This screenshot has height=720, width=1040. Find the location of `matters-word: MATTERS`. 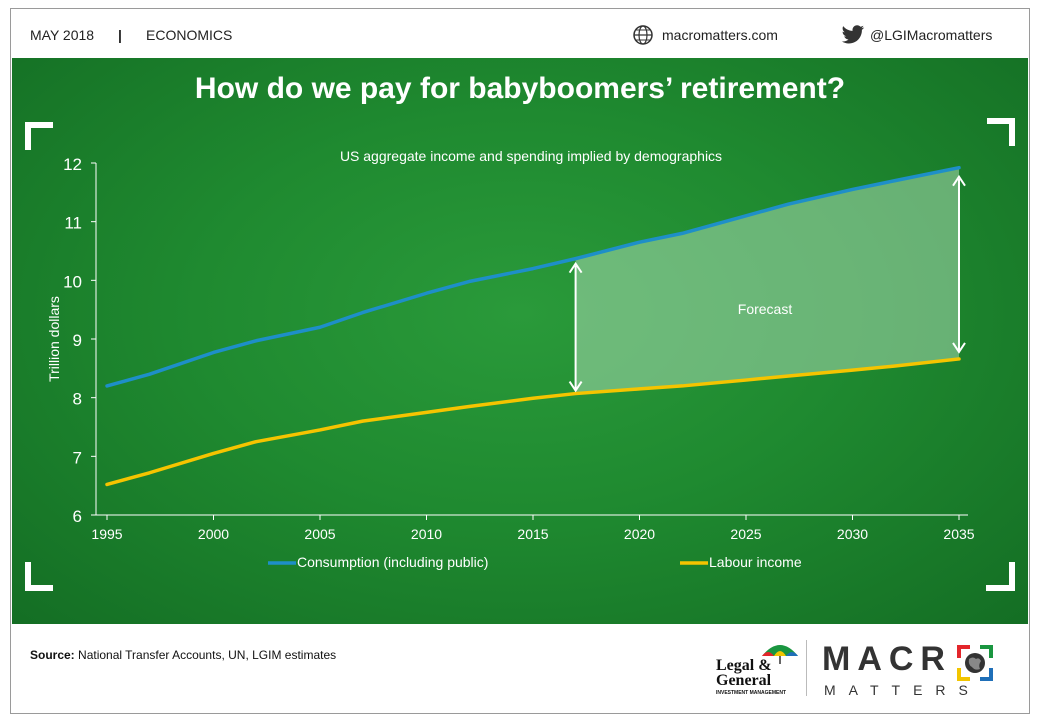

matters-word: MATTERS is located at coordinates (902, 690).